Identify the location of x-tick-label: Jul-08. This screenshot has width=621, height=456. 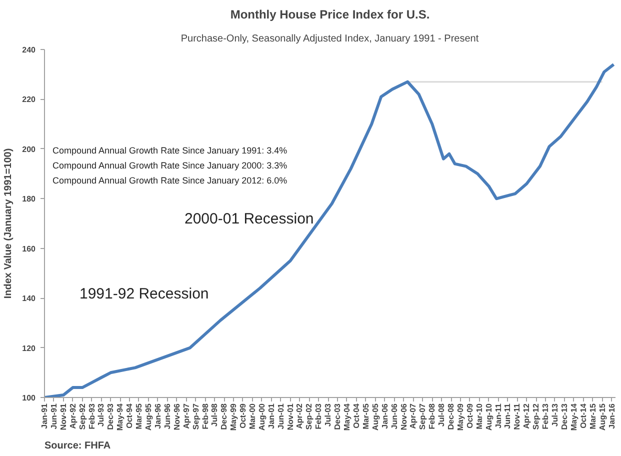
(441, 414).